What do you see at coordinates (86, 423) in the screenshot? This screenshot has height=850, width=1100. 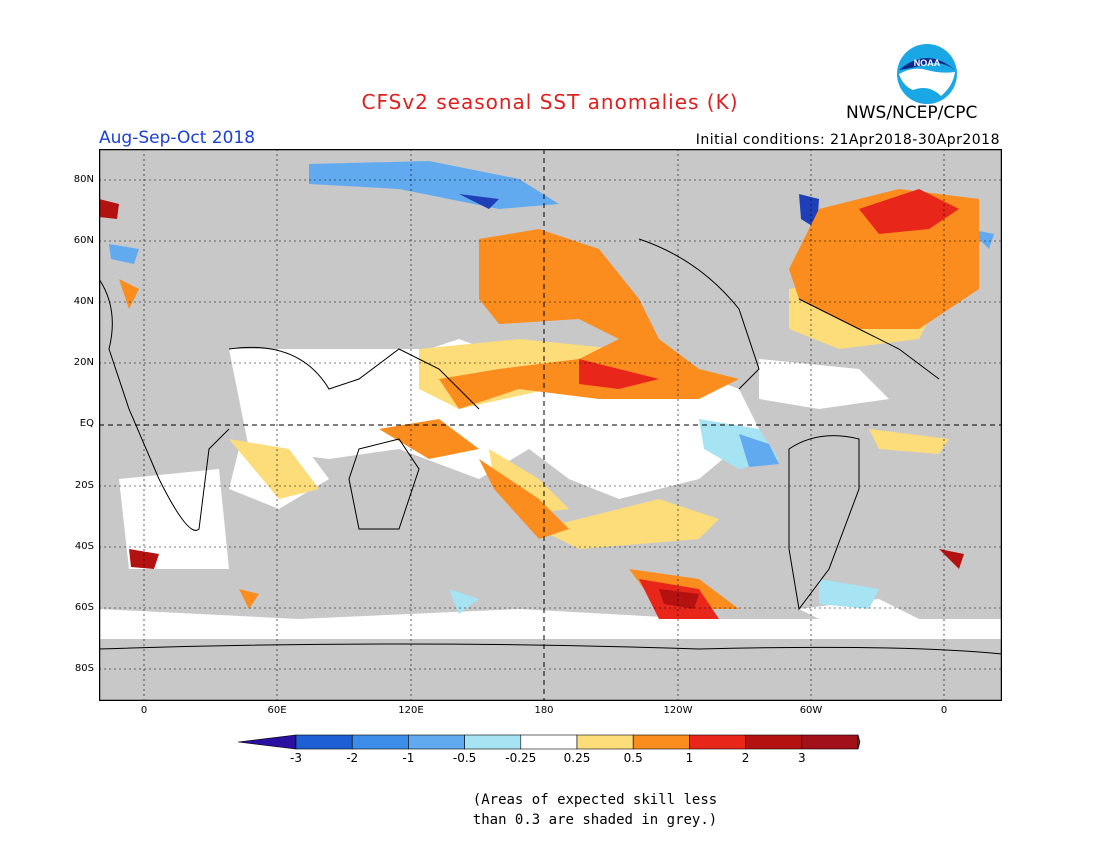 I see `lat-label: EQ` at bounding box center [86, 423].